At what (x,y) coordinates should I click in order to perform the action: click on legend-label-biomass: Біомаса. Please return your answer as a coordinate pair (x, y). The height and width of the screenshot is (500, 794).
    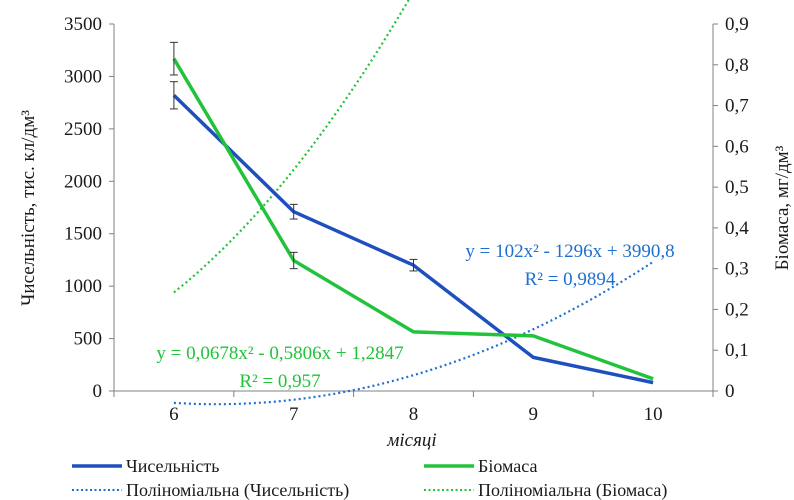
    Looking at the image, I should click on (507, 466).